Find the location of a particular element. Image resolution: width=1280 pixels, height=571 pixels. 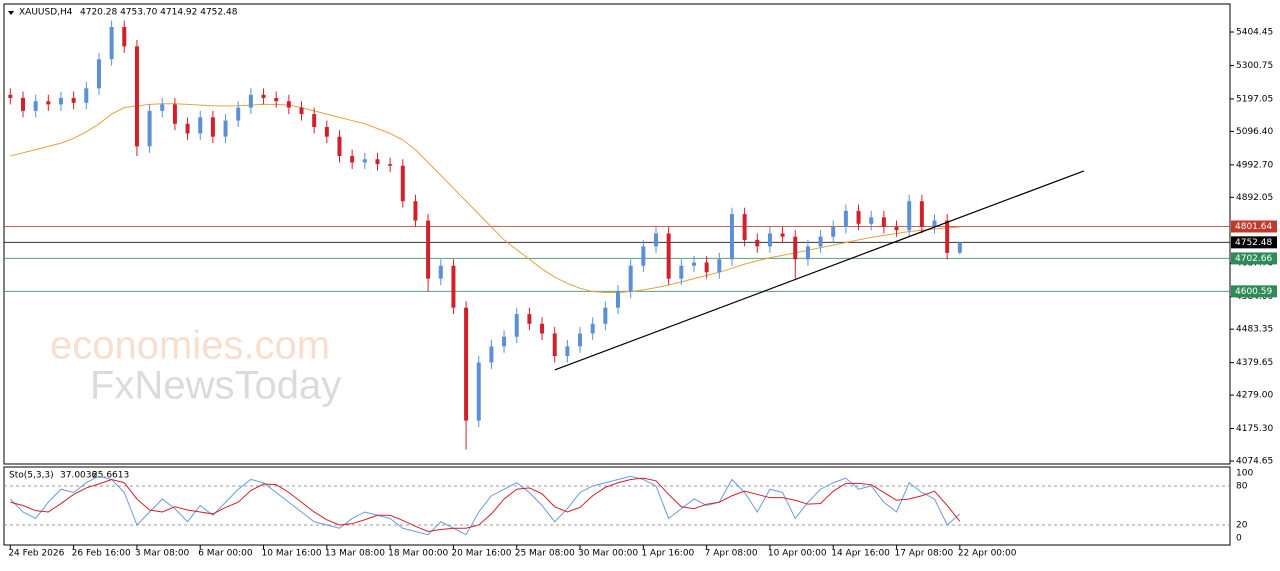

x-tick-label: 10 Apr 00:00 is located at coordinates (797, 554).